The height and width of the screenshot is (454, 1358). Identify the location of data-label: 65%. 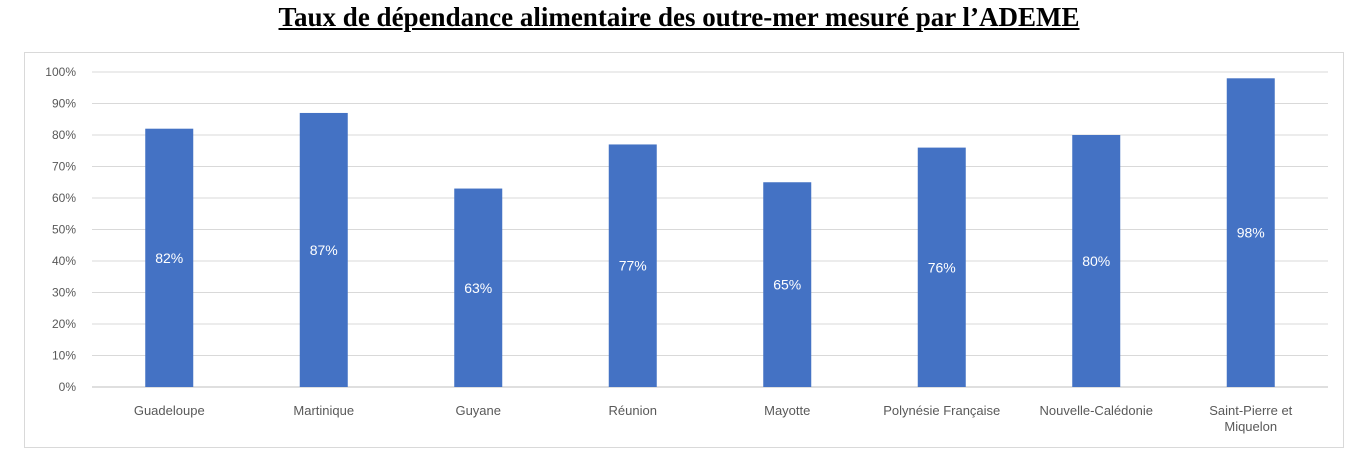
(787, 285).